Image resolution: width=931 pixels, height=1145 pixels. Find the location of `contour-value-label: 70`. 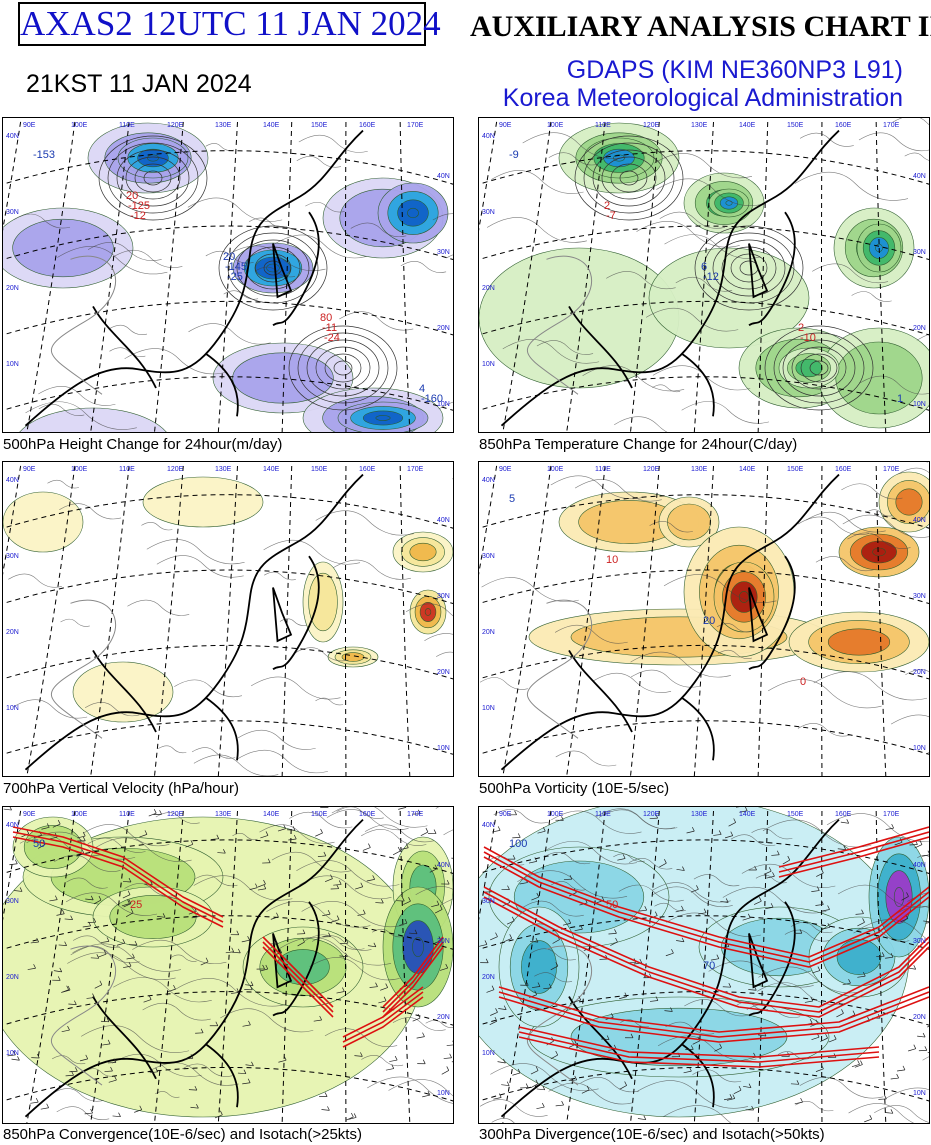

contour-value-label: 70 is located at coordinates (709, 966).